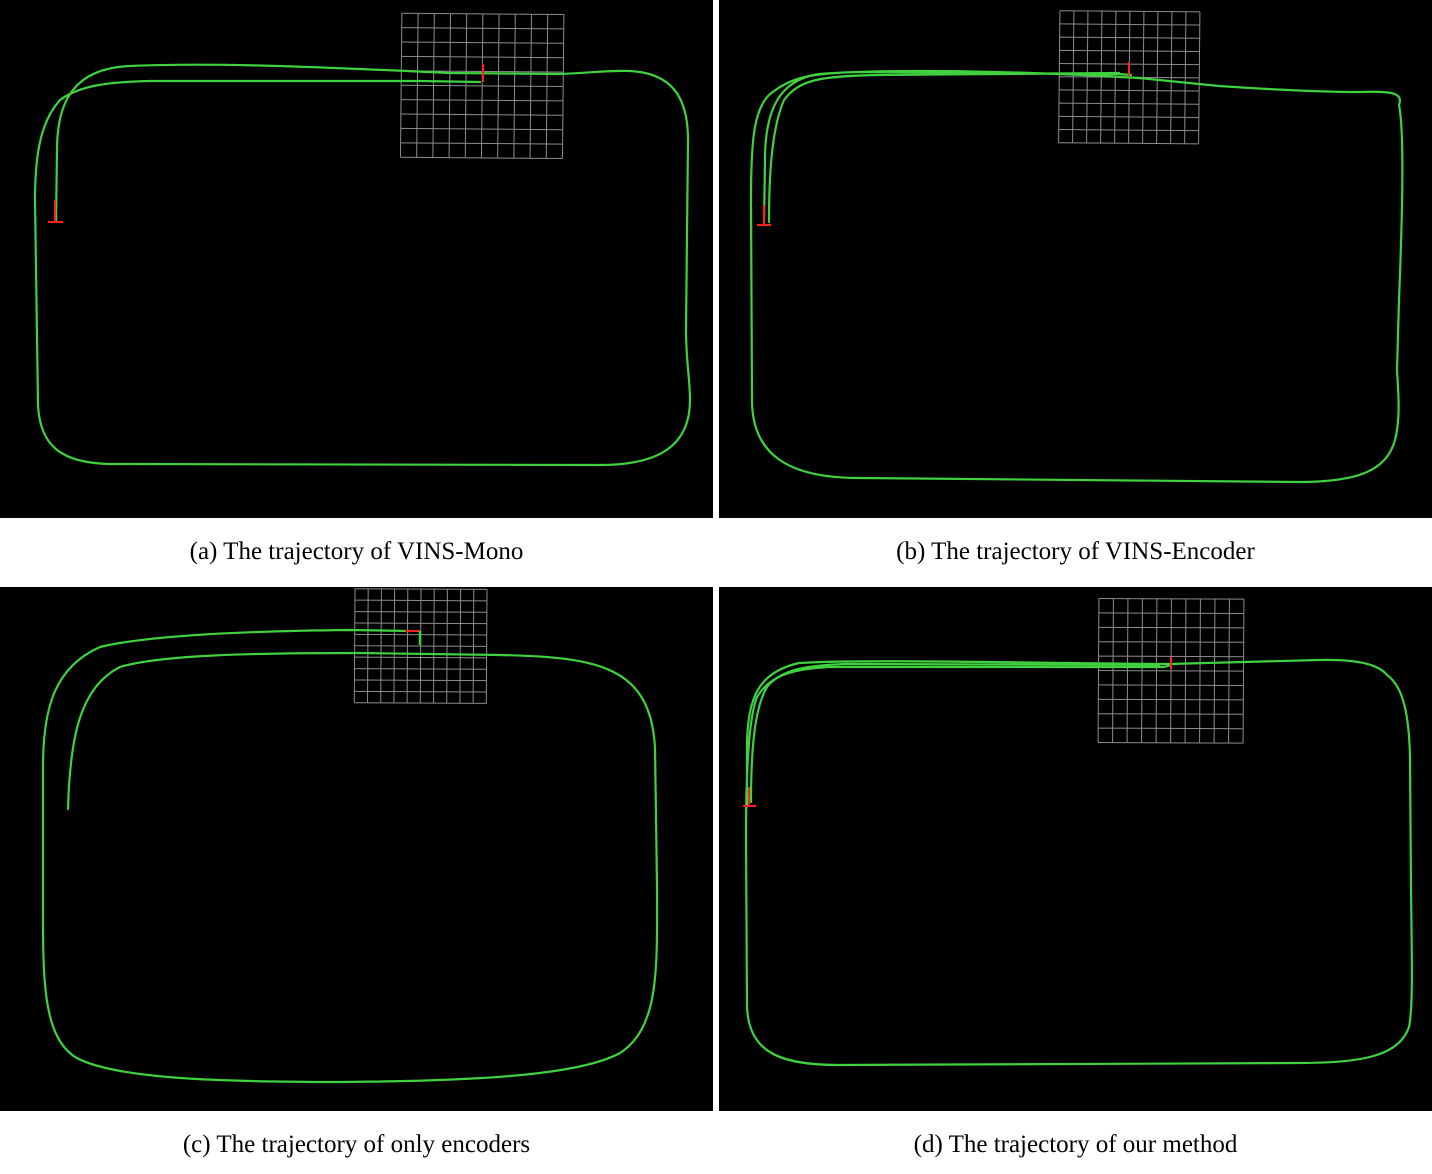  What do you see at coordinates (356, 1144) in the screenshot?
I see `caption-only-encoders: (c) The trajectory of only encoders` at bounding box center [356, 1144].